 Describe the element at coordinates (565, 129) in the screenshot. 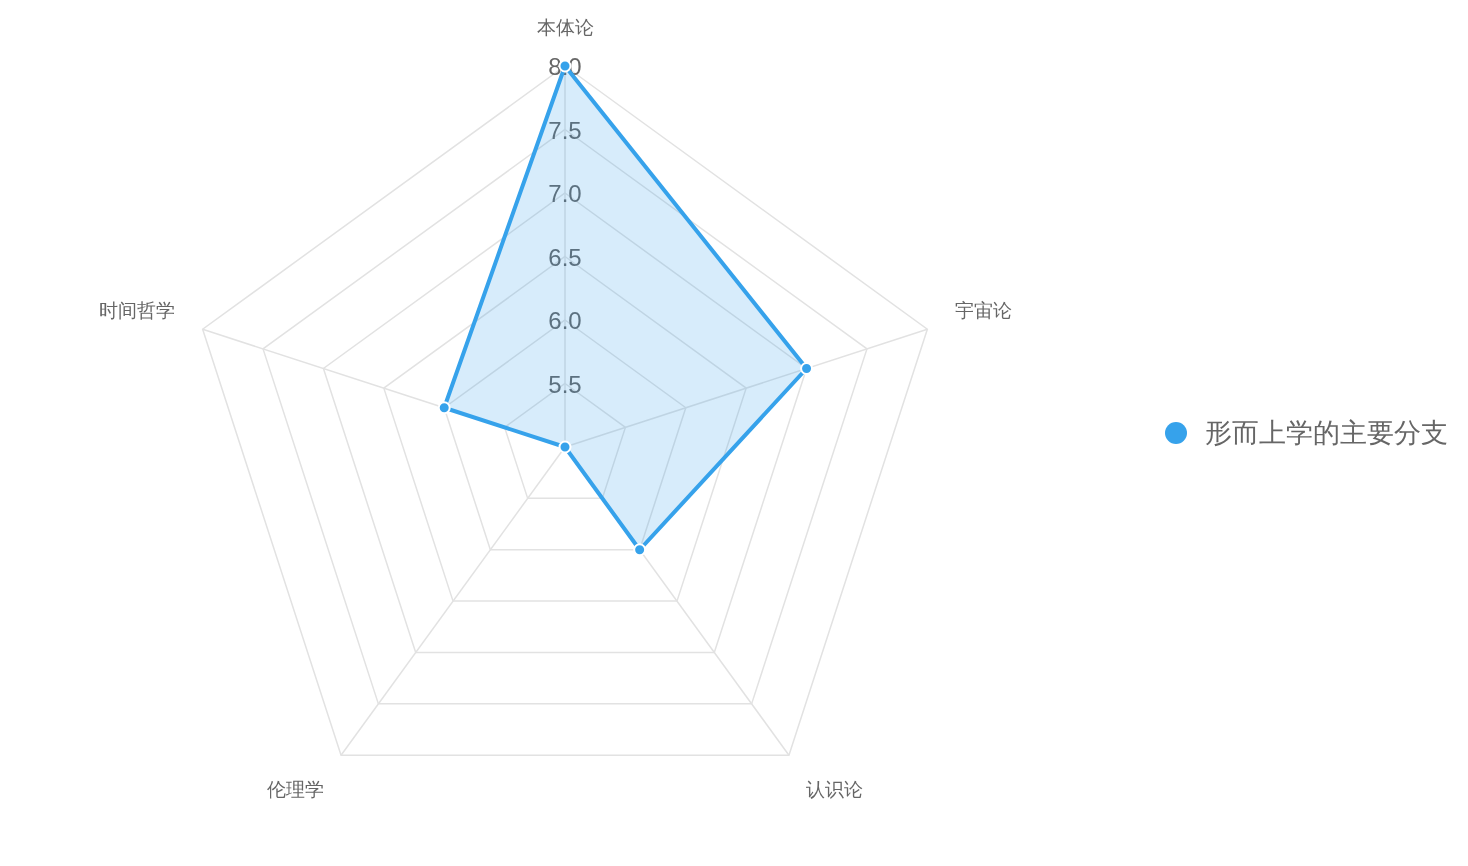

I see `y-tick-label: 7.5` at that location.